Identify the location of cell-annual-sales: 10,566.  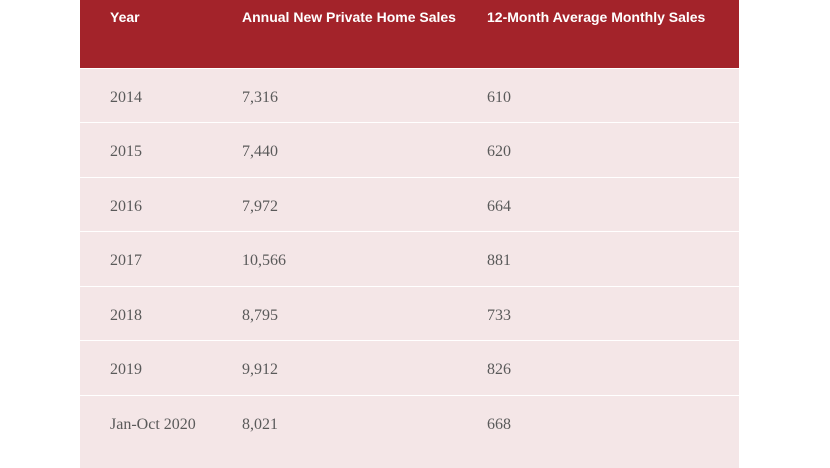
(264, 260).